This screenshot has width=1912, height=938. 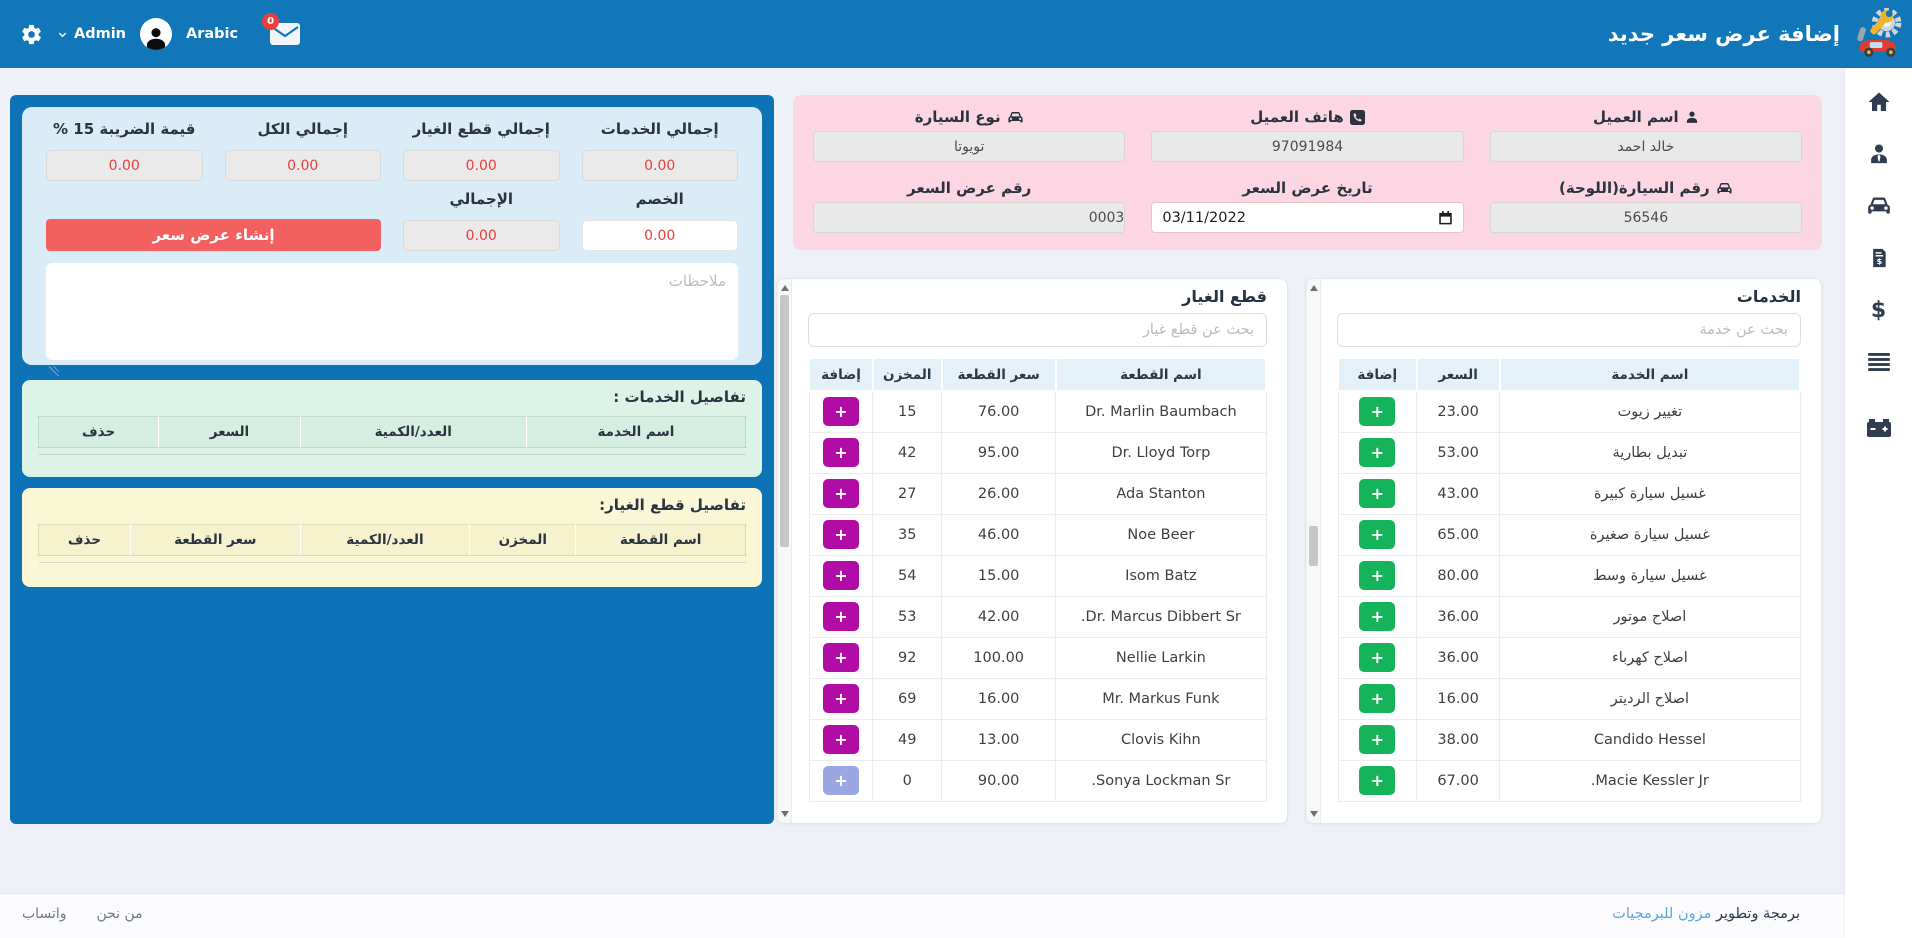 What do you see at coordinates (1646, 188) in the screenshot?
I see `plate-number-label: رقم السيارة(اللوحة)` at bounding box center [1646, 188].